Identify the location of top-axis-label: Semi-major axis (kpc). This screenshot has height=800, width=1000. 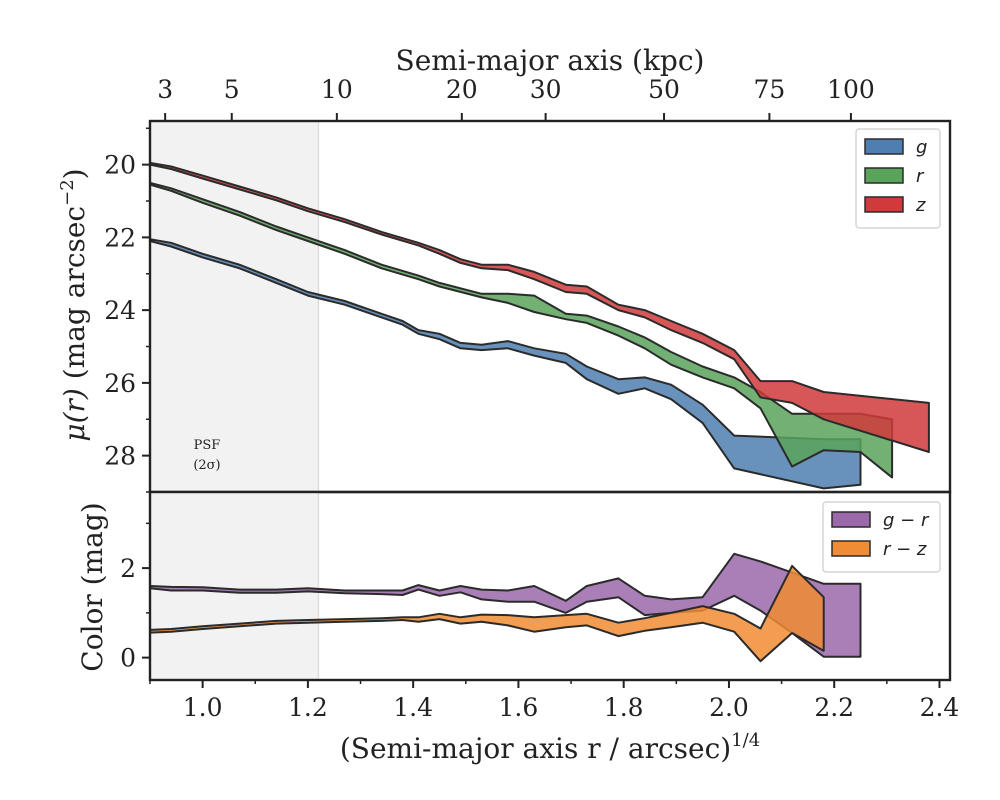
(550, 60).